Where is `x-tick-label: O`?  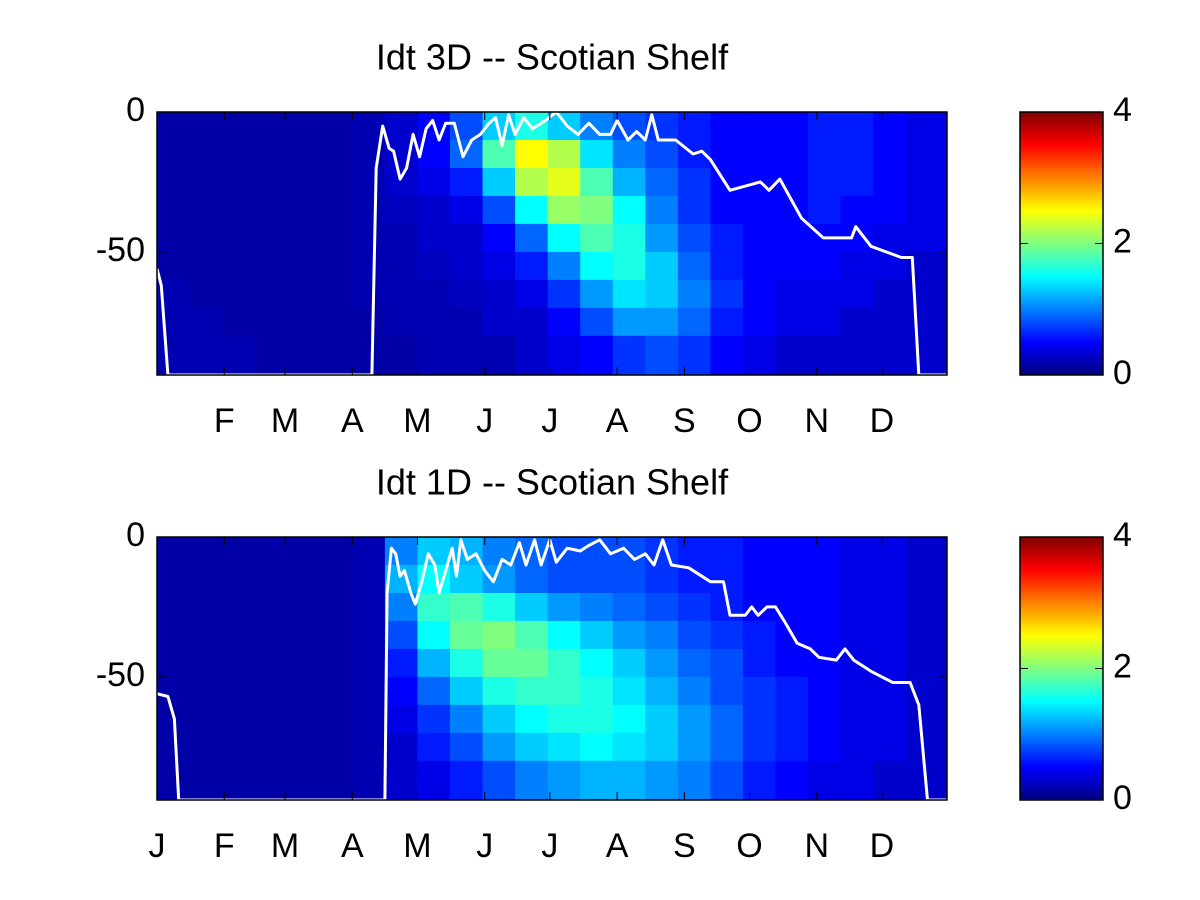 x-tick-label: O is located at coordinates (749, 421).